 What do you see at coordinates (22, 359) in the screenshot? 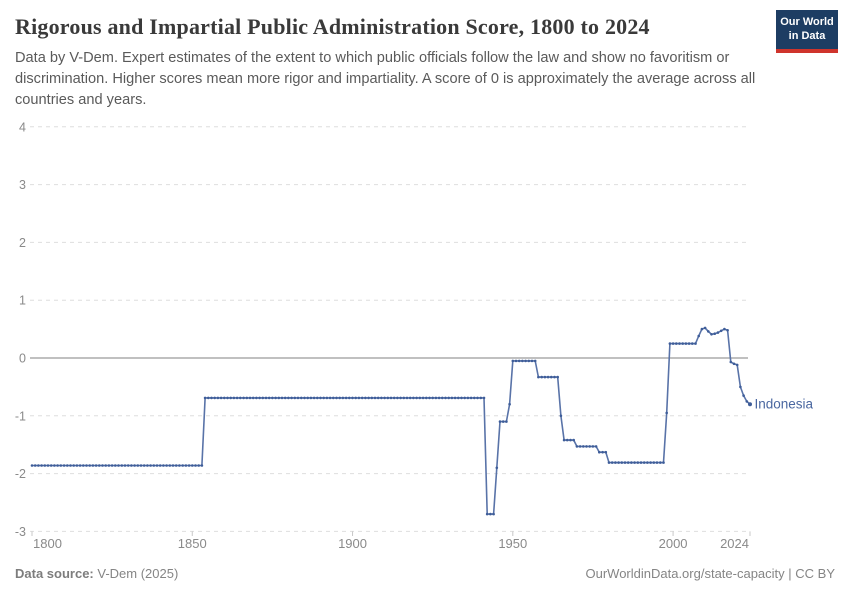
I see `y-tick-label: 0` at bounding box center [22, 359].